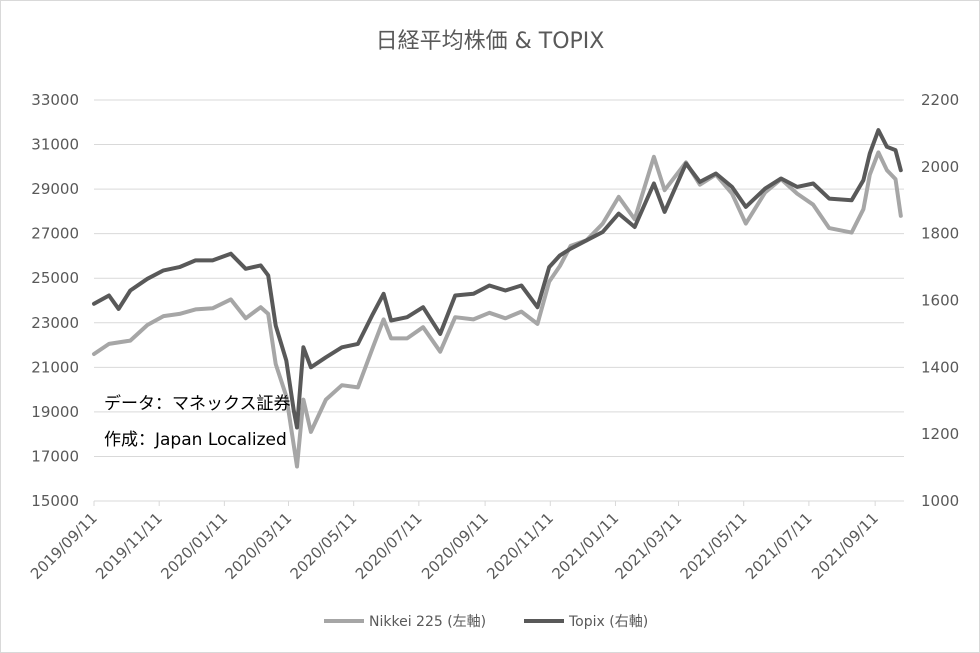 The width and height of the screenshot is (980, 653). What do you see at coordinates (779, 546) in the screenshot?
I see `x-tick-label: 2021/07/11` at bounding box center [779, 546].